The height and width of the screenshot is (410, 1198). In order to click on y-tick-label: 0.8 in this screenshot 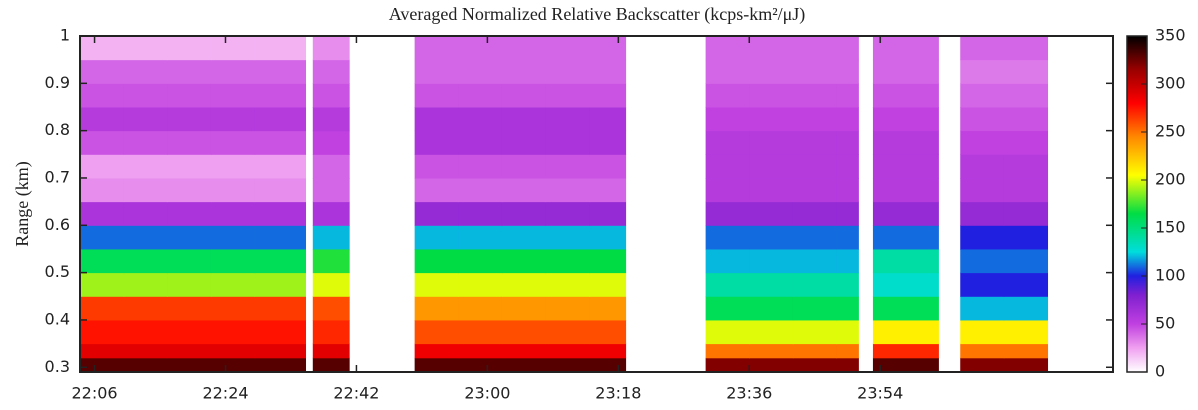, I will do `click(57, 129)`.